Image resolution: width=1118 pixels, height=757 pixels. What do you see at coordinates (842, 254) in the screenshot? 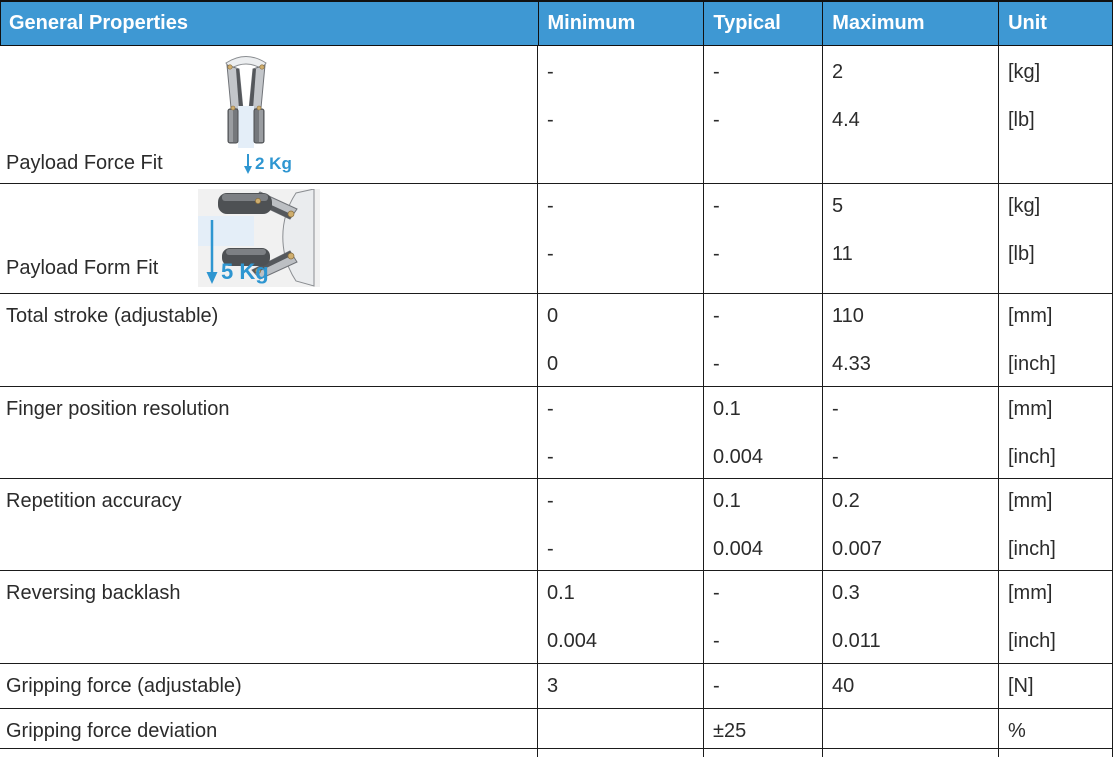
I see `value-max: 11` at bounding box center [842, 254].